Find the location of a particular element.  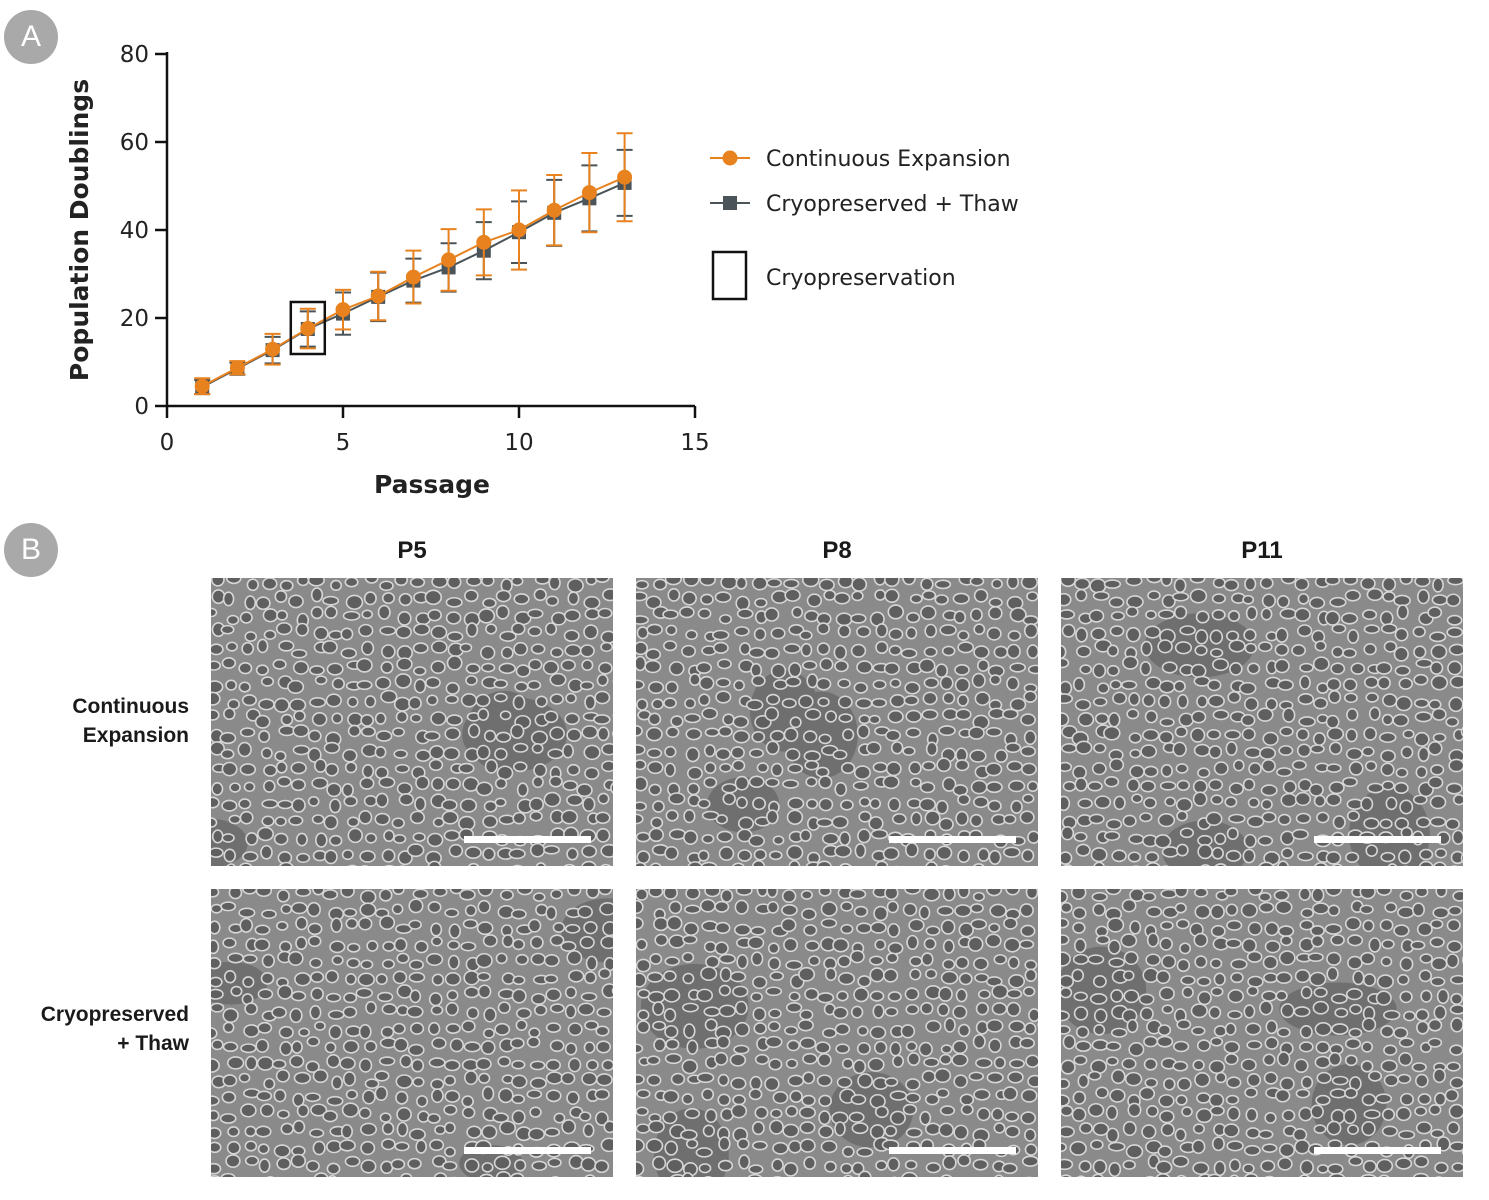

y-tick-label: 0 is located at coordinates (141, 407).